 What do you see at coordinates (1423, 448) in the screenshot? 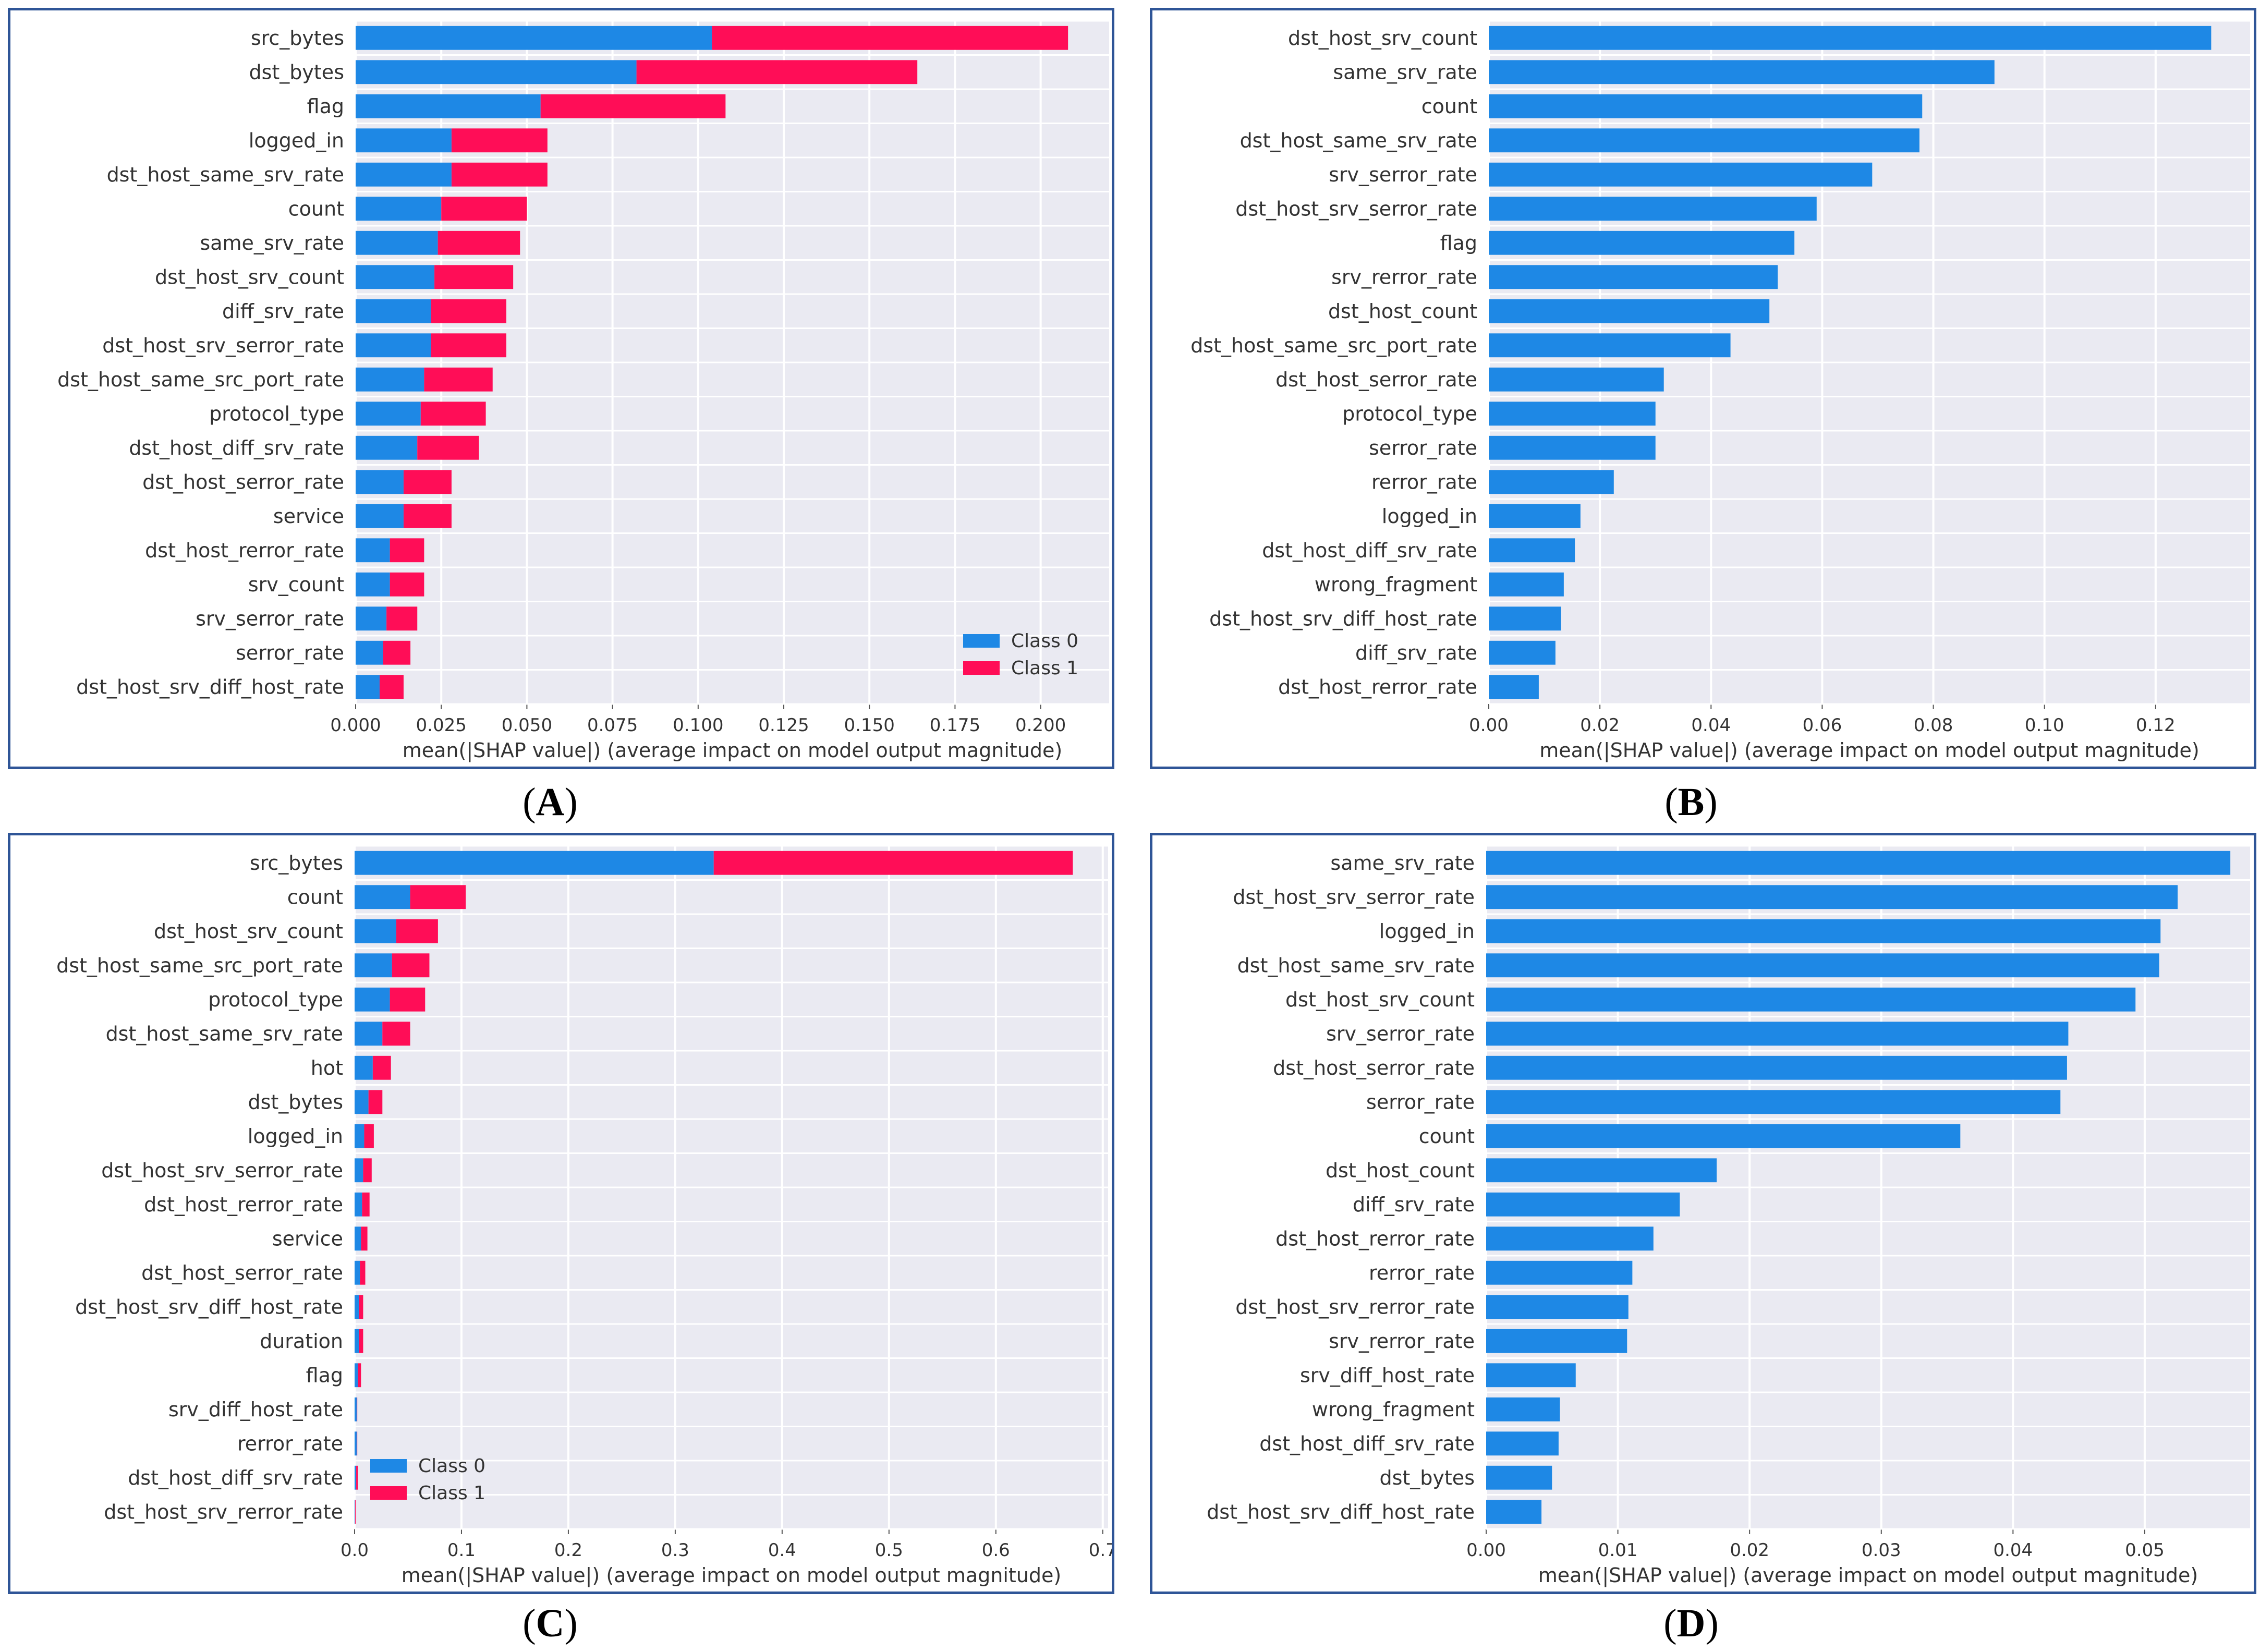
I see `y-tick-label: serror_rate` at bounding box center [1423, 448].